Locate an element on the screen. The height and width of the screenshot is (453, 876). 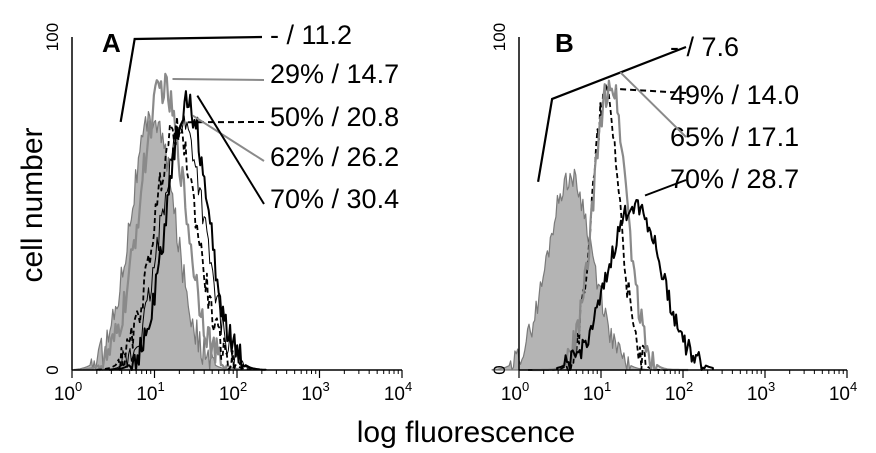
series-label: 70% / 30.4 is located at coordinates (334, 199).